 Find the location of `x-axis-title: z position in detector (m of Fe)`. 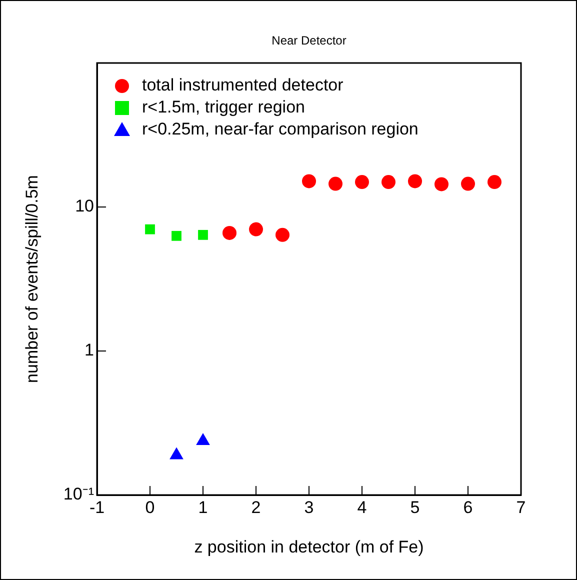

x-axis-title: z position in detector (m of Fe) is located at coordinates (309, 547).